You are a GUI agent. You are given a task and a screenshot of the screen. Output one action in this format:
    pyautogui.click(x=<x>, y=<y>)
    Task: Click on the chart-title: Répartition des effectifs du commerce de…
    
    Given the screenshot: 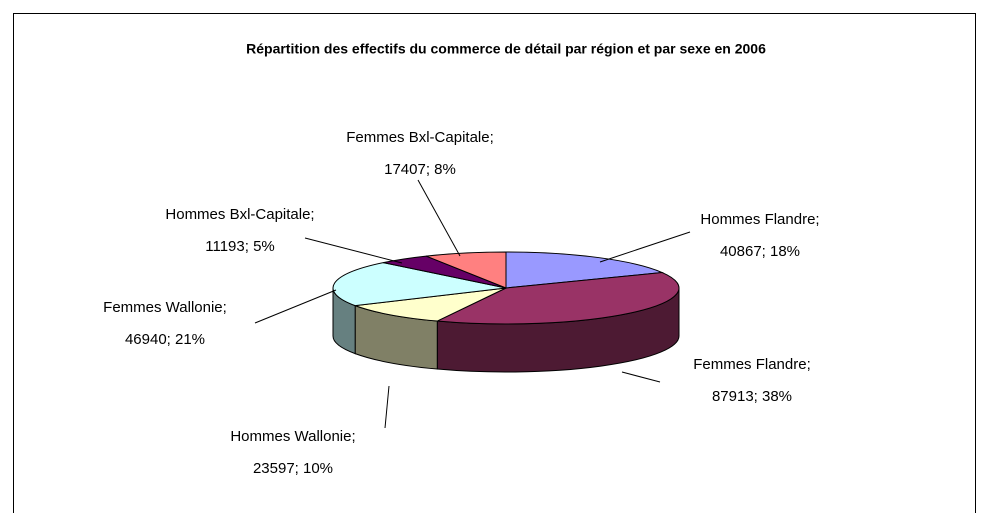 What is the action you would take?
    pyautogui.click(x=506, y=49)
    